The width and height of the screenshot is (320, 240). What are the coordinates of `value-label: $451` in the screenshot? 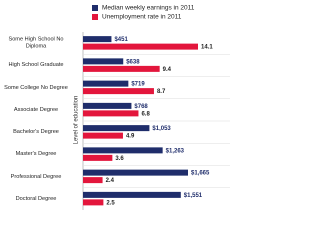 It's located at (121, 40).